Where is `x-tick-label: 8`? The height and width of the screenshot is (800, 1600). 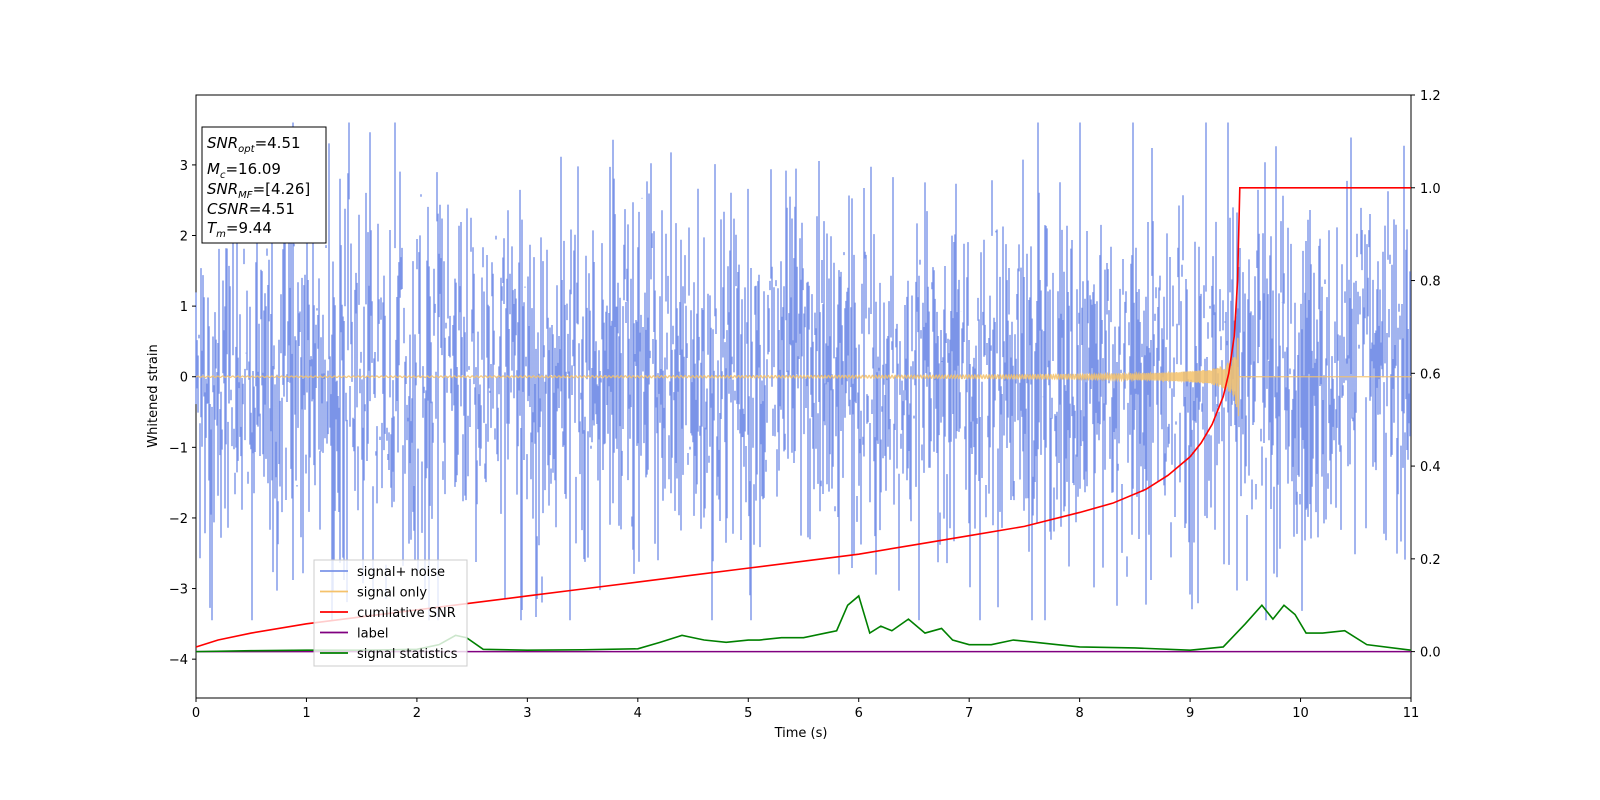 x-tick-label: 8 is located at coordinates (1079, 713).